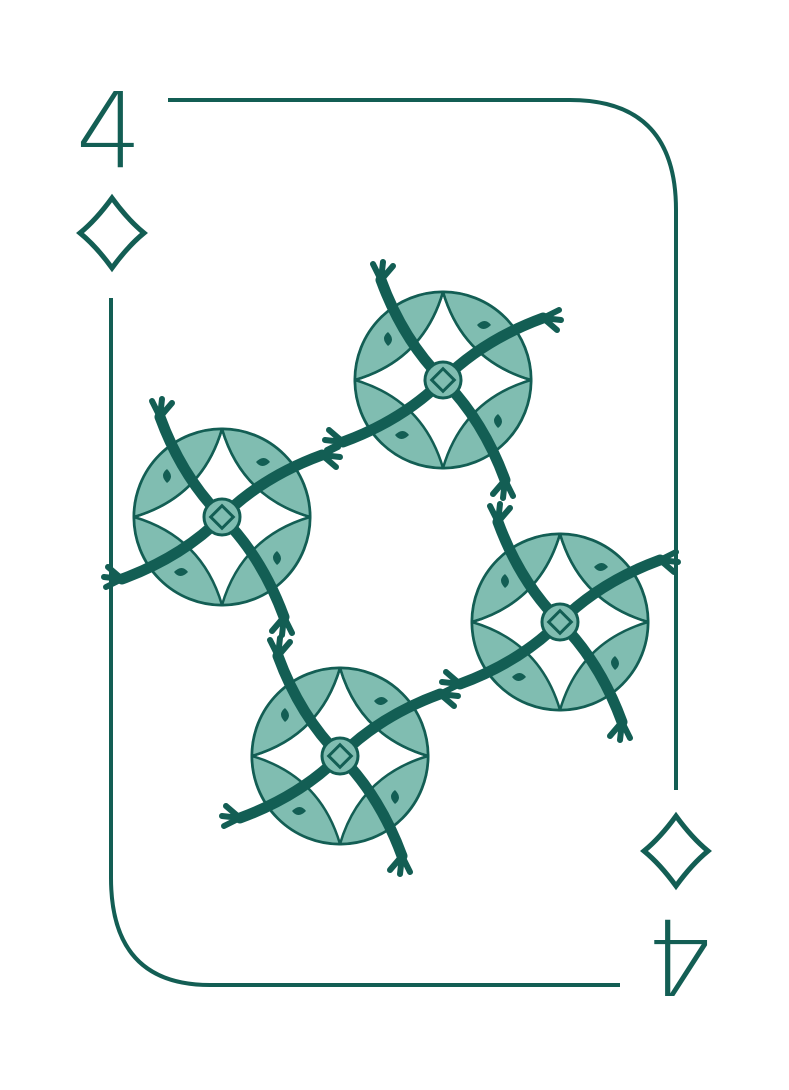  I want to click on rosette-pip-left, so click(222, 517).